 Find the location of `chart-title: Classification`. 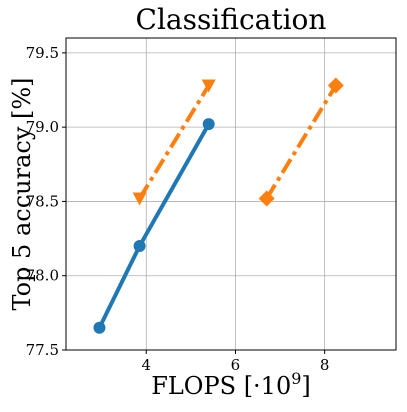

chart-title: Classification is located at coordinates (231, 19).